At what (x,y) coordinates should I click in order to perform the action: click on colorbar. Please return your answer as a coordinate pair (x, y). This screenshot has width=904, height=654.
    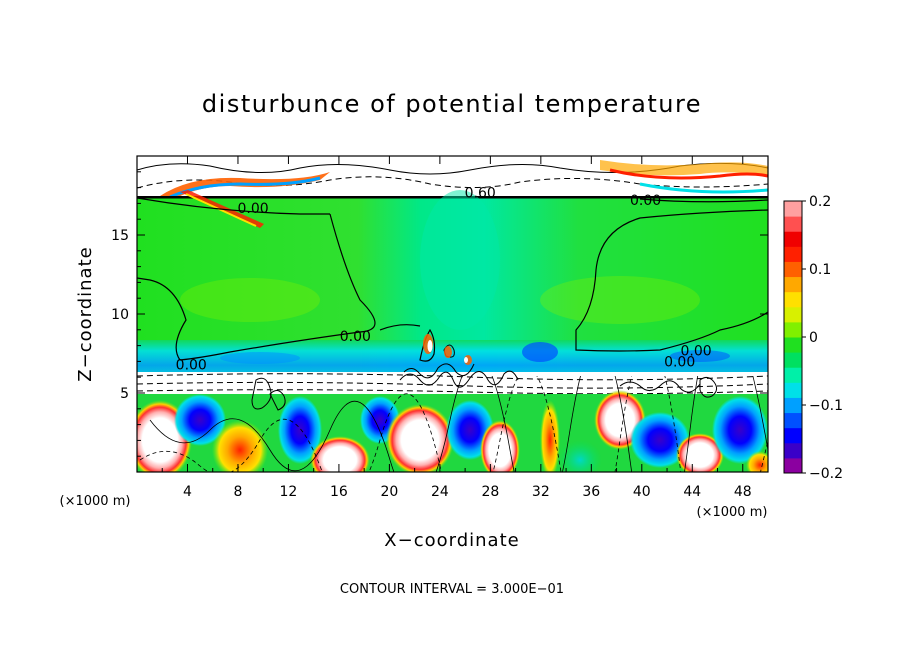
    Looking at the image, I should click on (793, 337).